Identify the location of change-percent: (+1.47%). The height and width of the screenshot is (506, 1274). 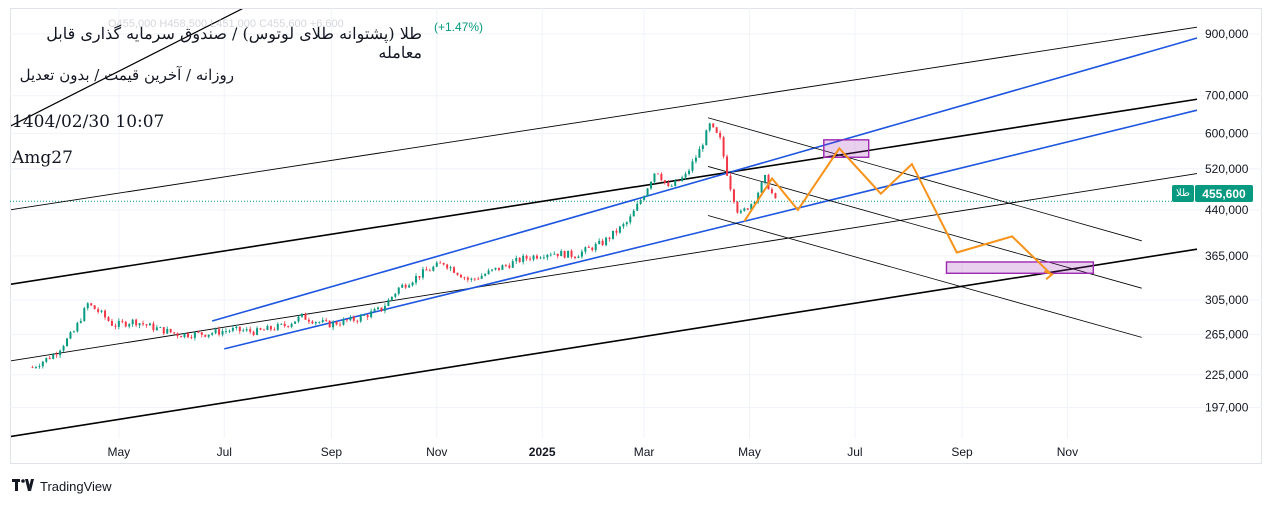
(459, 27).